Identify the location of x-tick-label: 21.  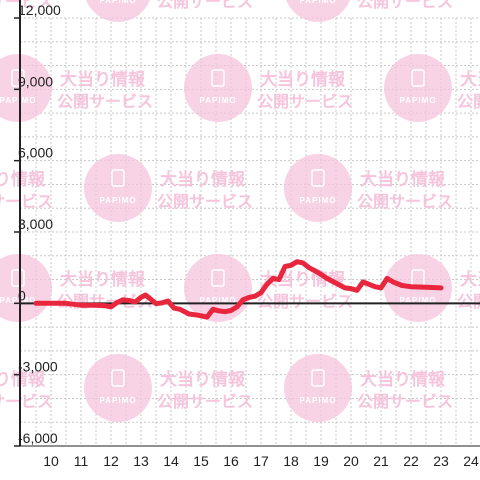
(381, 461).